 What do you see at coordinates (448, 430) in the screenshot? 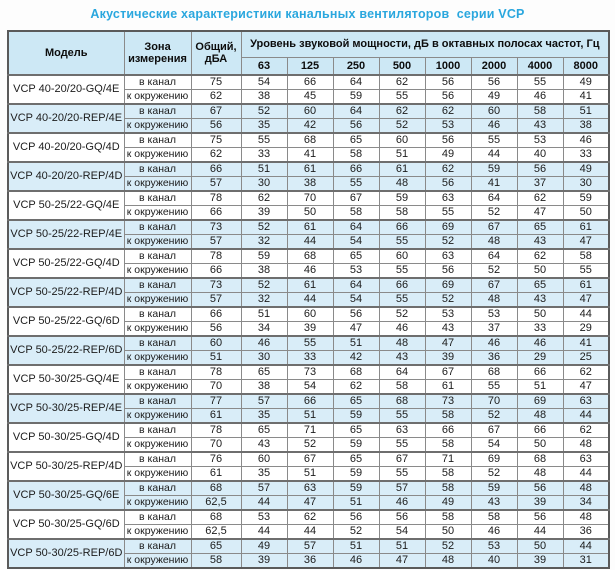
I see `level-cell-1000hz: 66` at bounding box center [448, 430].